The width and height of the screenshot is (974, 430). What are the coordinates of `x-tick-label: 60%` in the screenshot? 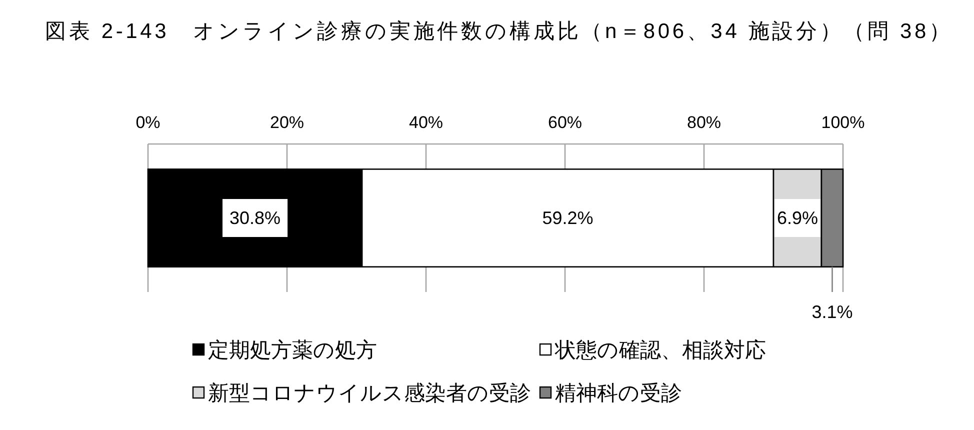 It's located at (565, 122).